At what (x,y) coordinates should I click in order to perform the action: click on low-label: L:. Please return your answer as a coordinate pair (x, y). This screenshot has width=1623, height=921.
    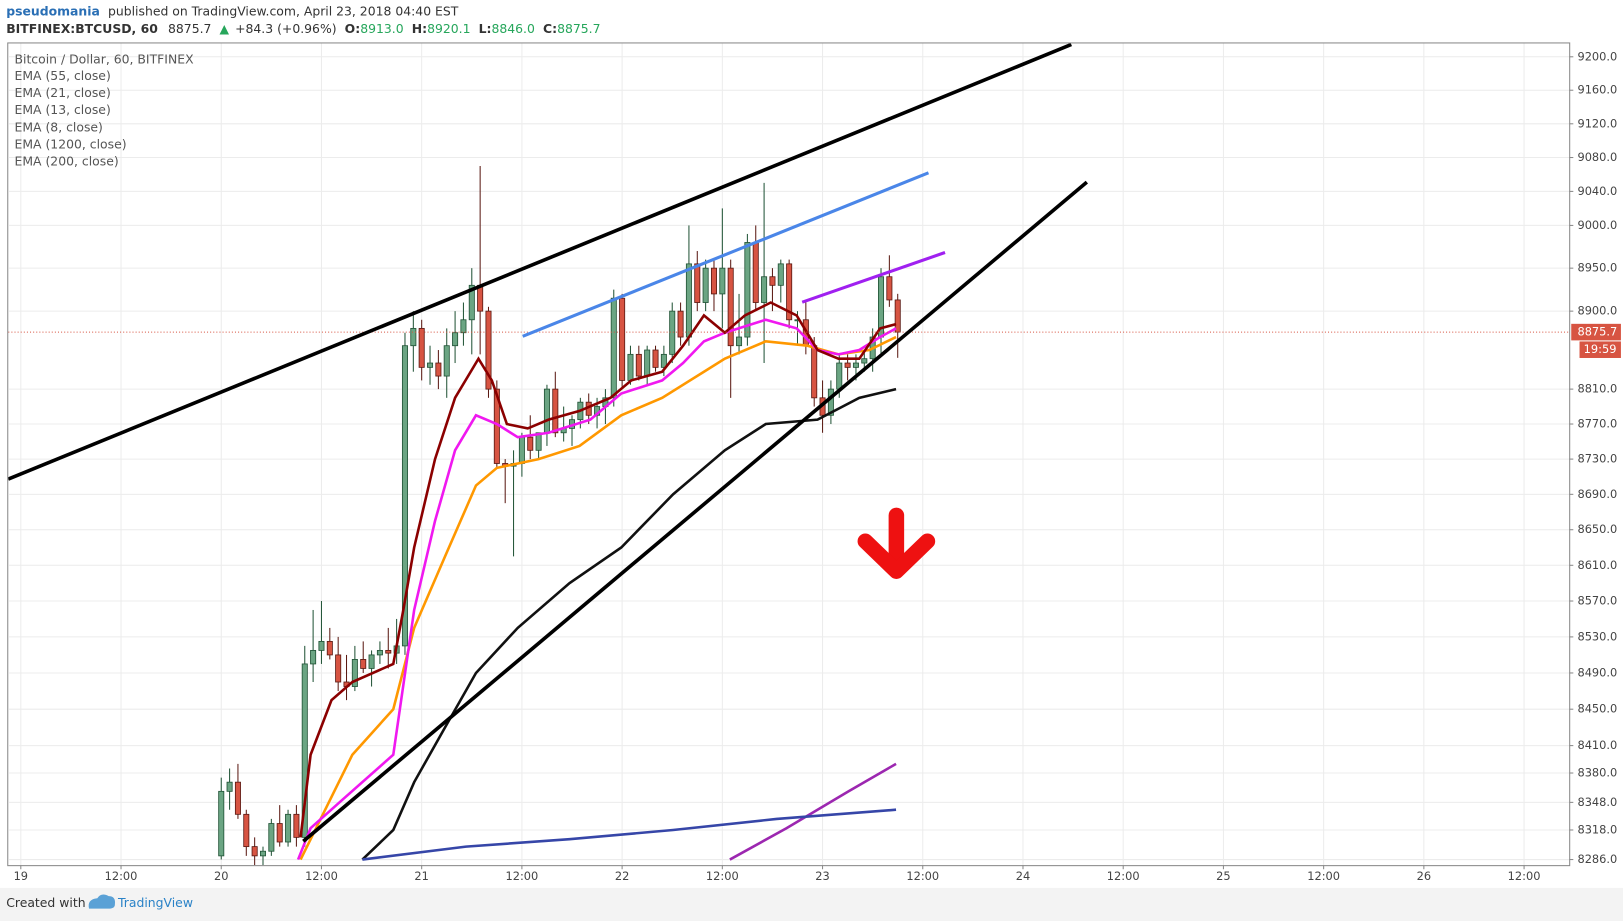
    Looking at the image, I should click on (485, 27).